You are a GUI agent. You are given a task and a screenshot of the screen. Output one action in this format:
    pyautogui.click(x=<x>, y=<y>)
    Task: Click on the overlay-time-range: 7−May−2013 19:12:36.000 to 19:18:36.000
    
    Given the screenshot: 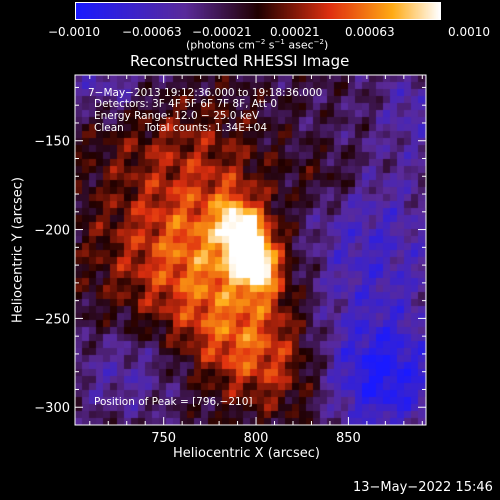 What is the action you would take?
    pyautogui.click(x=205, y=93)
    